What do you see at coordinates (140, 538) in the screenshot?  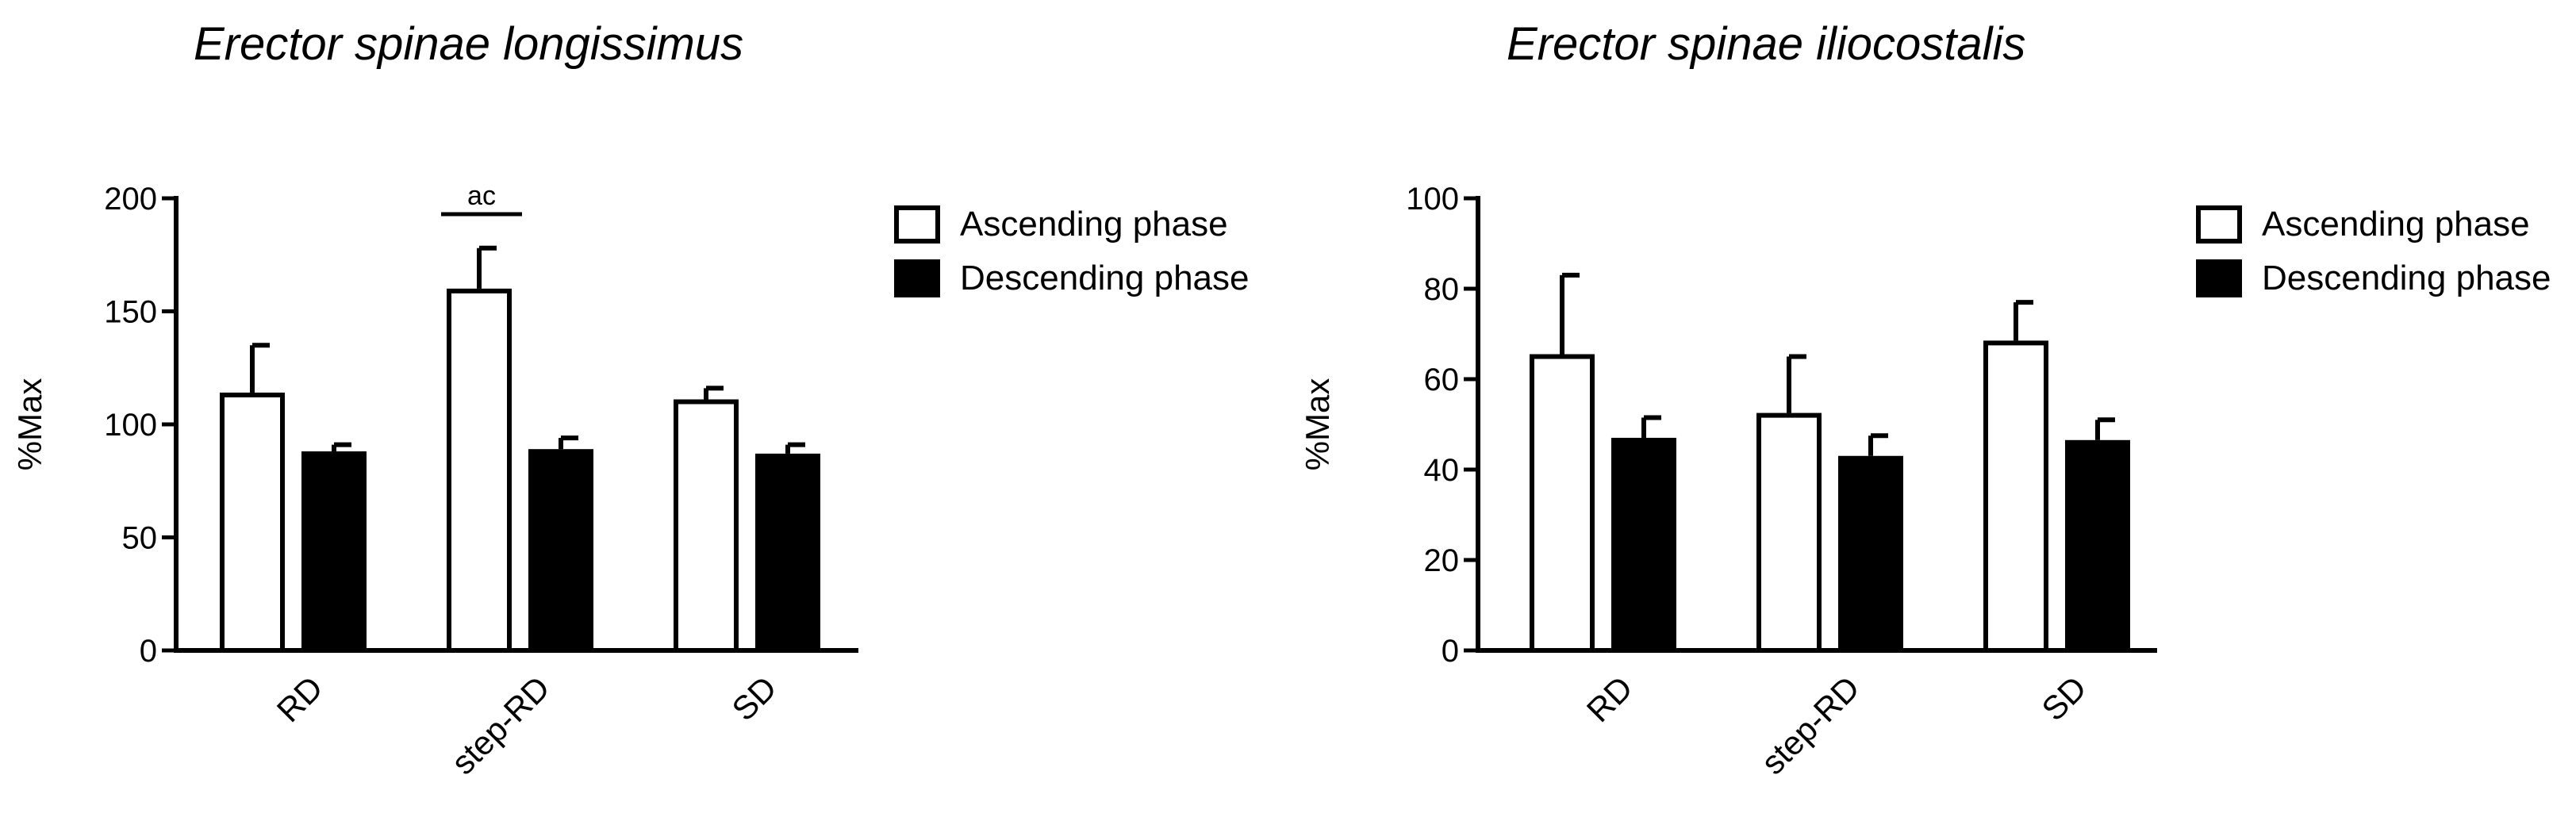 I see `y-tick-label: 50` at bounding box center [140, 538].